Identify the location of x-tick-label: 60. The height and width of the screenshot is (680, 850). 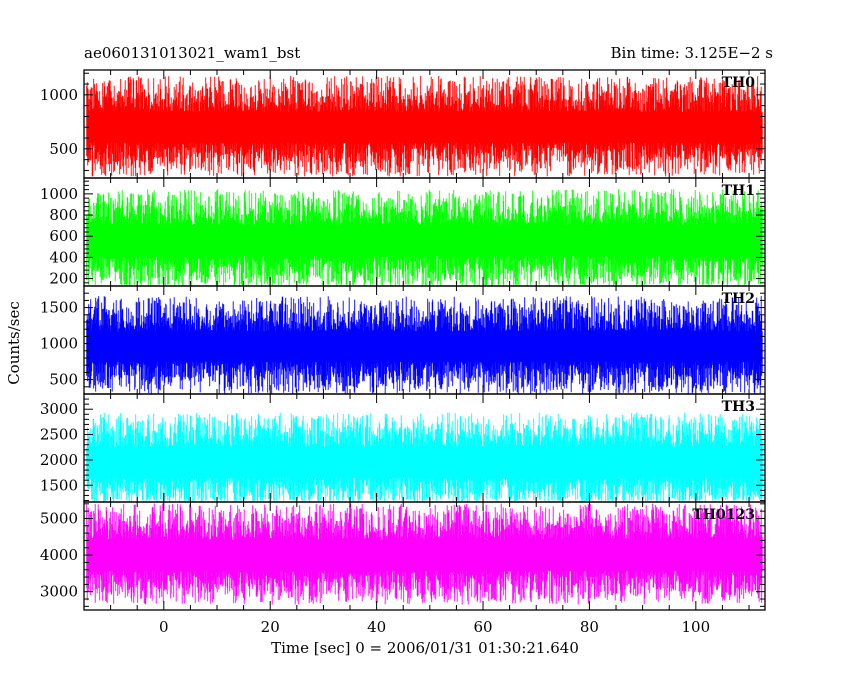
(482, 627).